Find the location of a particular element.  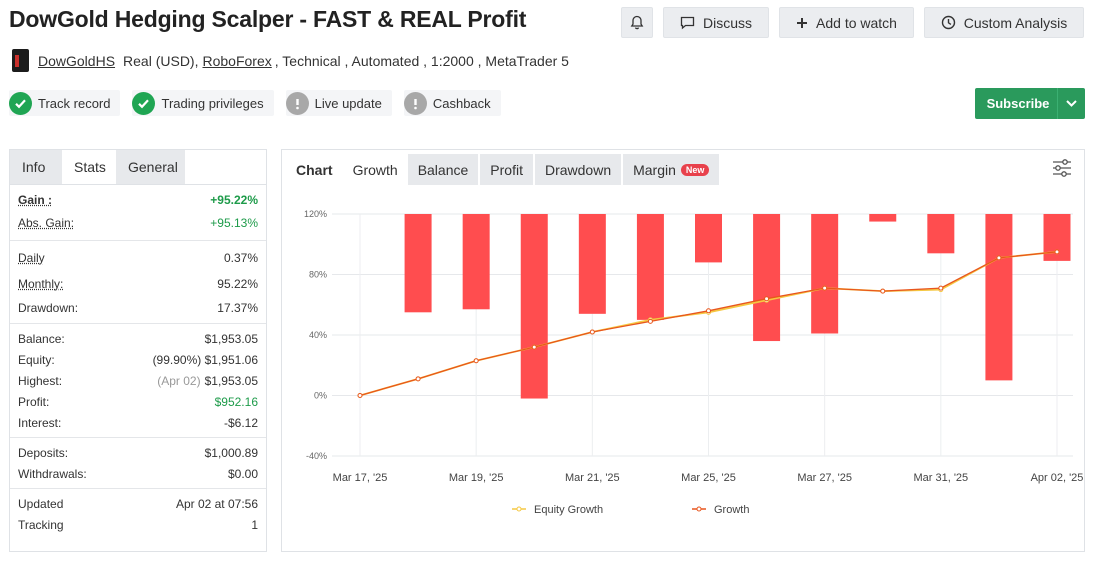

tracking-label: Tracking is located at coordinates (41, 524).